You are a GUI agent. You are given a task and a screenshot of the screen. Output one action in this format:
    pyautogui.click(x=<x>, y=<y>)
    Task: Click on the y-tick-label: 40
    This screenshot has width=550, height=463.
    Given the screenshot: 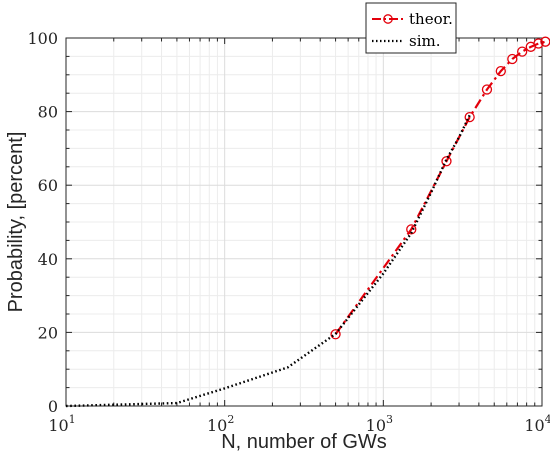 What is the action you would take?
    pyautogui.click(x=48, y=259)
    